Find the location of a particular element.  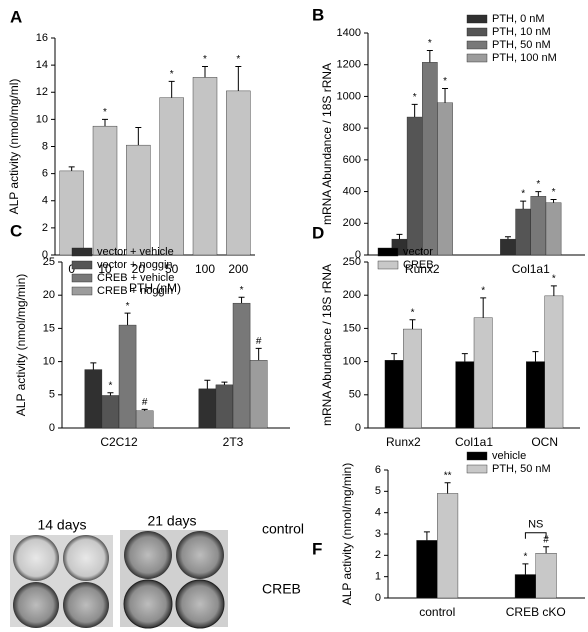

legend-label: vehicle is located at coordinates (509, 456).